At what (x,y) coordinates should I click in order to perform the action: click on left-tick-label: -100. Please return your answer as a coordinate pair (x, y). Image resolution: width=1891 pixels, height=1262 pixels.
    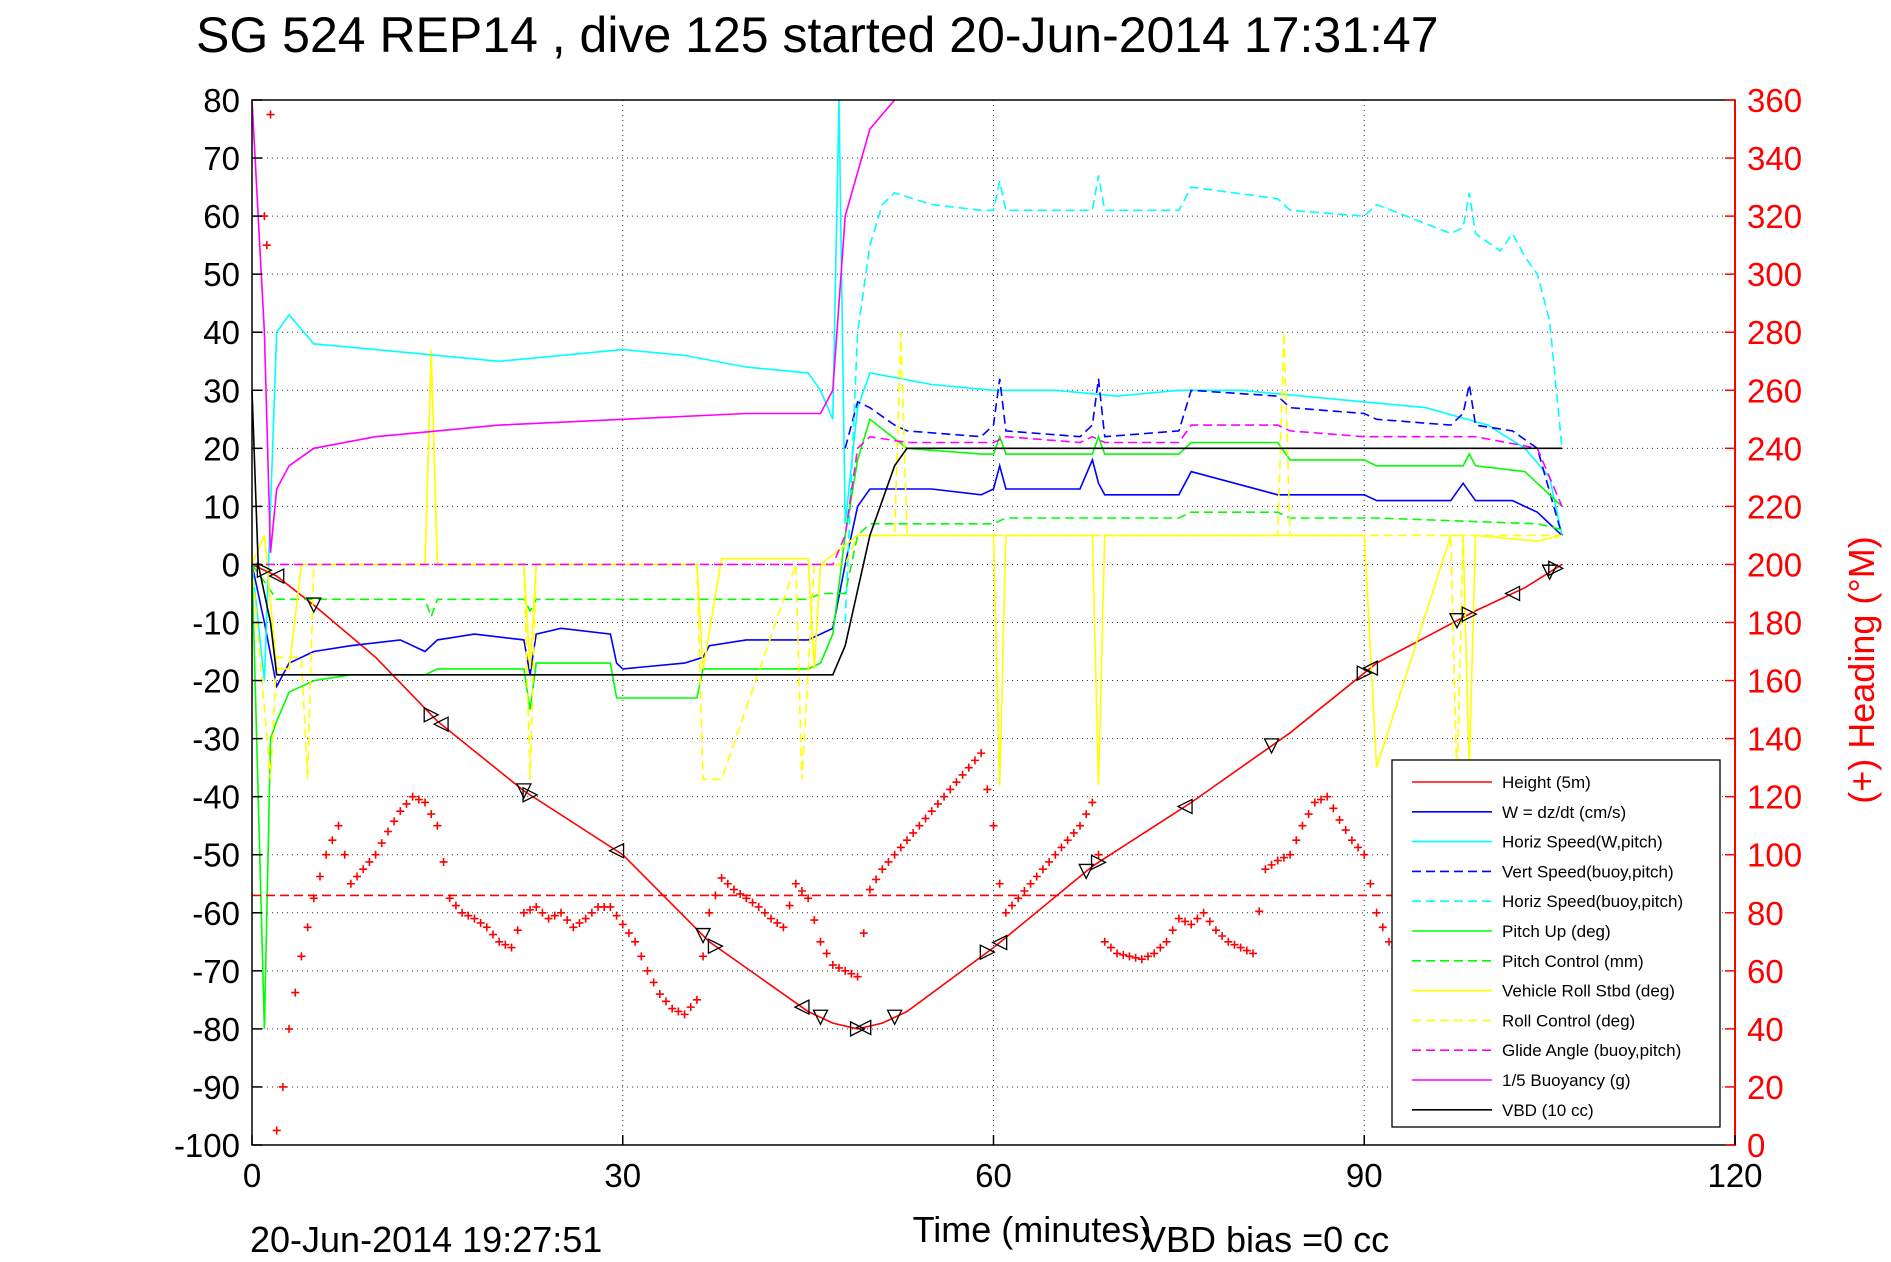
    Looking at the image, I should click on (207, 1145).